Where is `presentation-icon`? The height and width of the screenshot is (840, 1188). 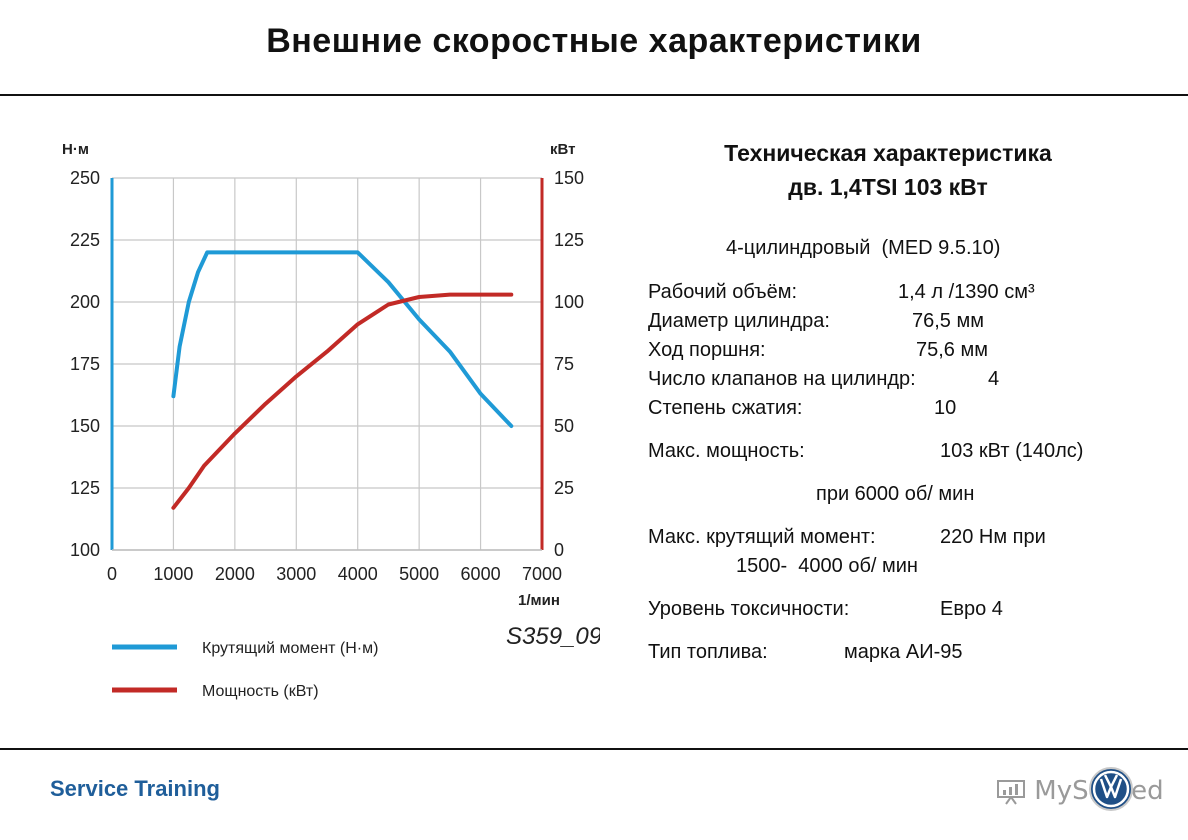
presentation-icon is located at coordinates (1011, 792).